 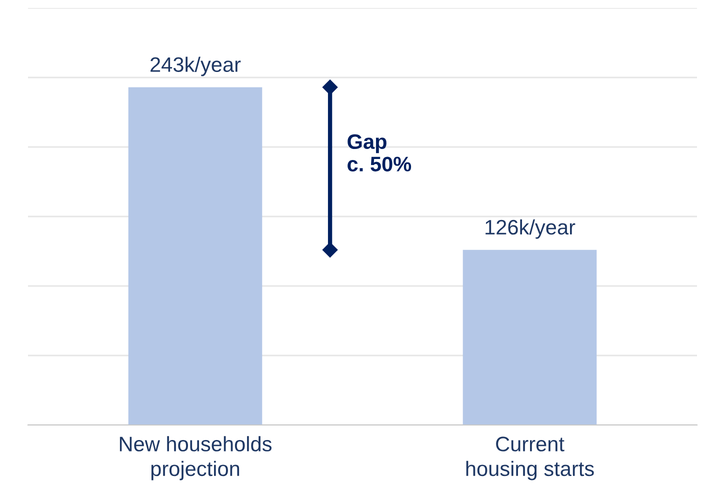 What do you see at coordinates (531, 229) in the screenshot?
I see `data-label: 126k/year` at bounding box center [531, 229].